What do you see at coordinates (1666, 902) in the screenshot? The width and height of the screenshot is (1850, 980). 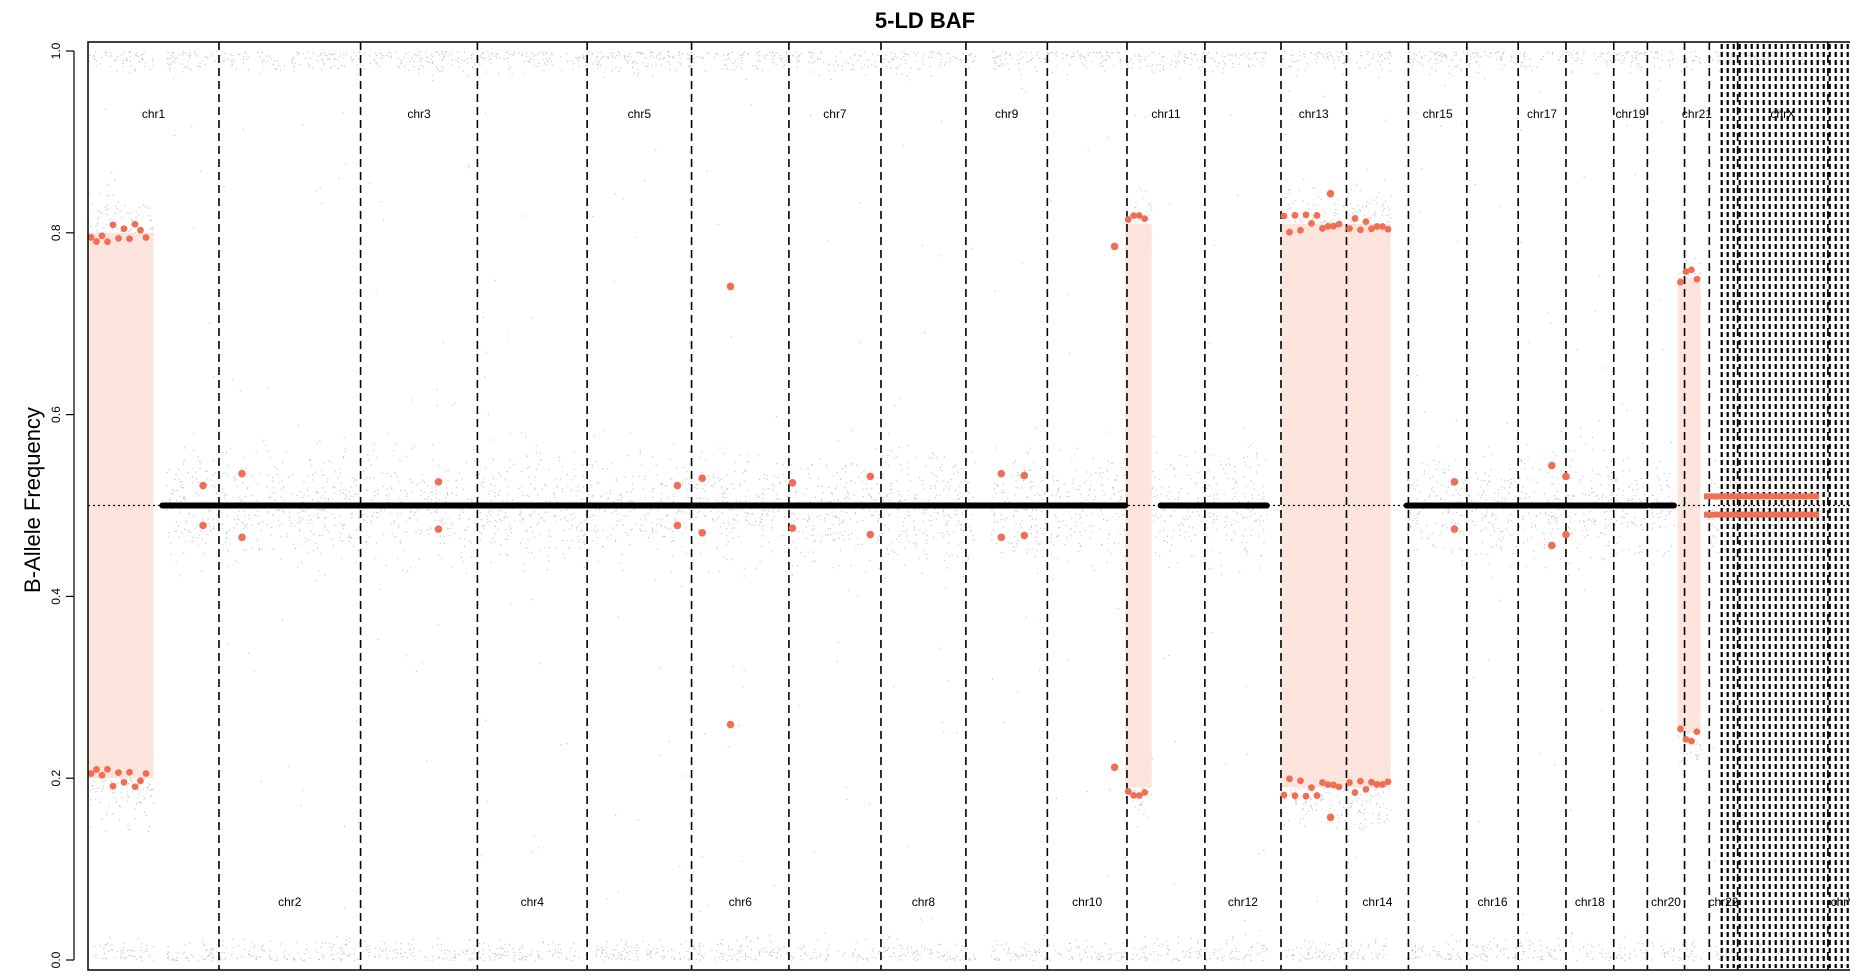 I see `chrom-label-chr20: chr20` at bounding box center [1666, 902].